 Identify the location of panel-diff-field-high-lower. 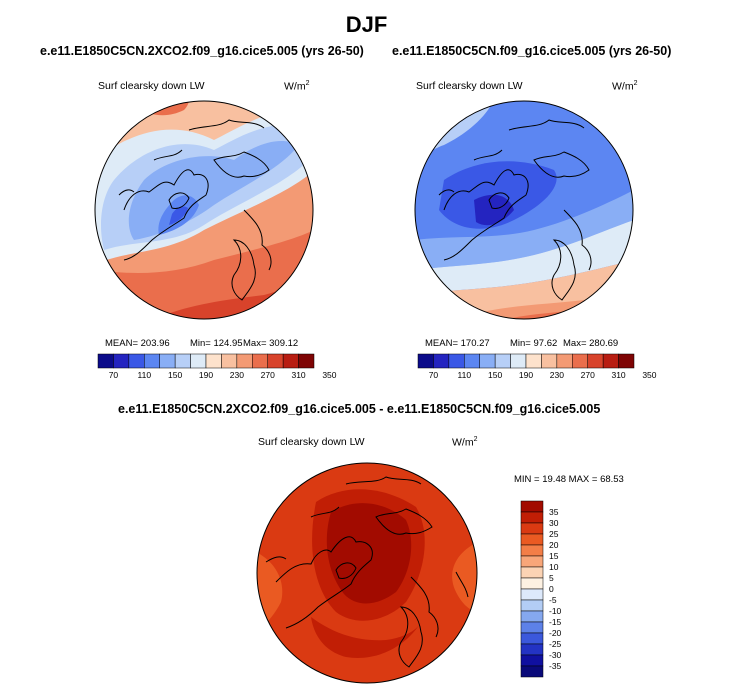
(366, 637).